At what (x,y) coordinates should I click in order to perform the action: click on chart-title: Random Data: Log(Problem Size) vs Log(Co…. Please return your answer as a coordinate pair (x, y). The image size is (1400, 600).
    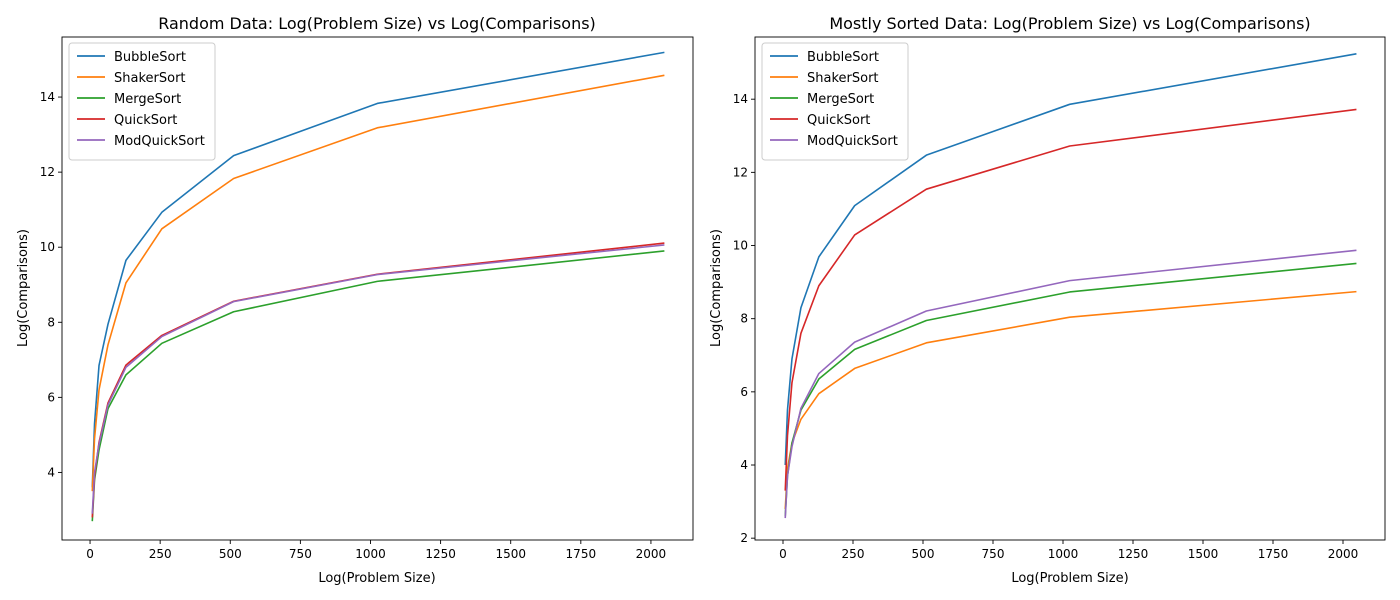
    Looking at the image, I should click on (377, 23).